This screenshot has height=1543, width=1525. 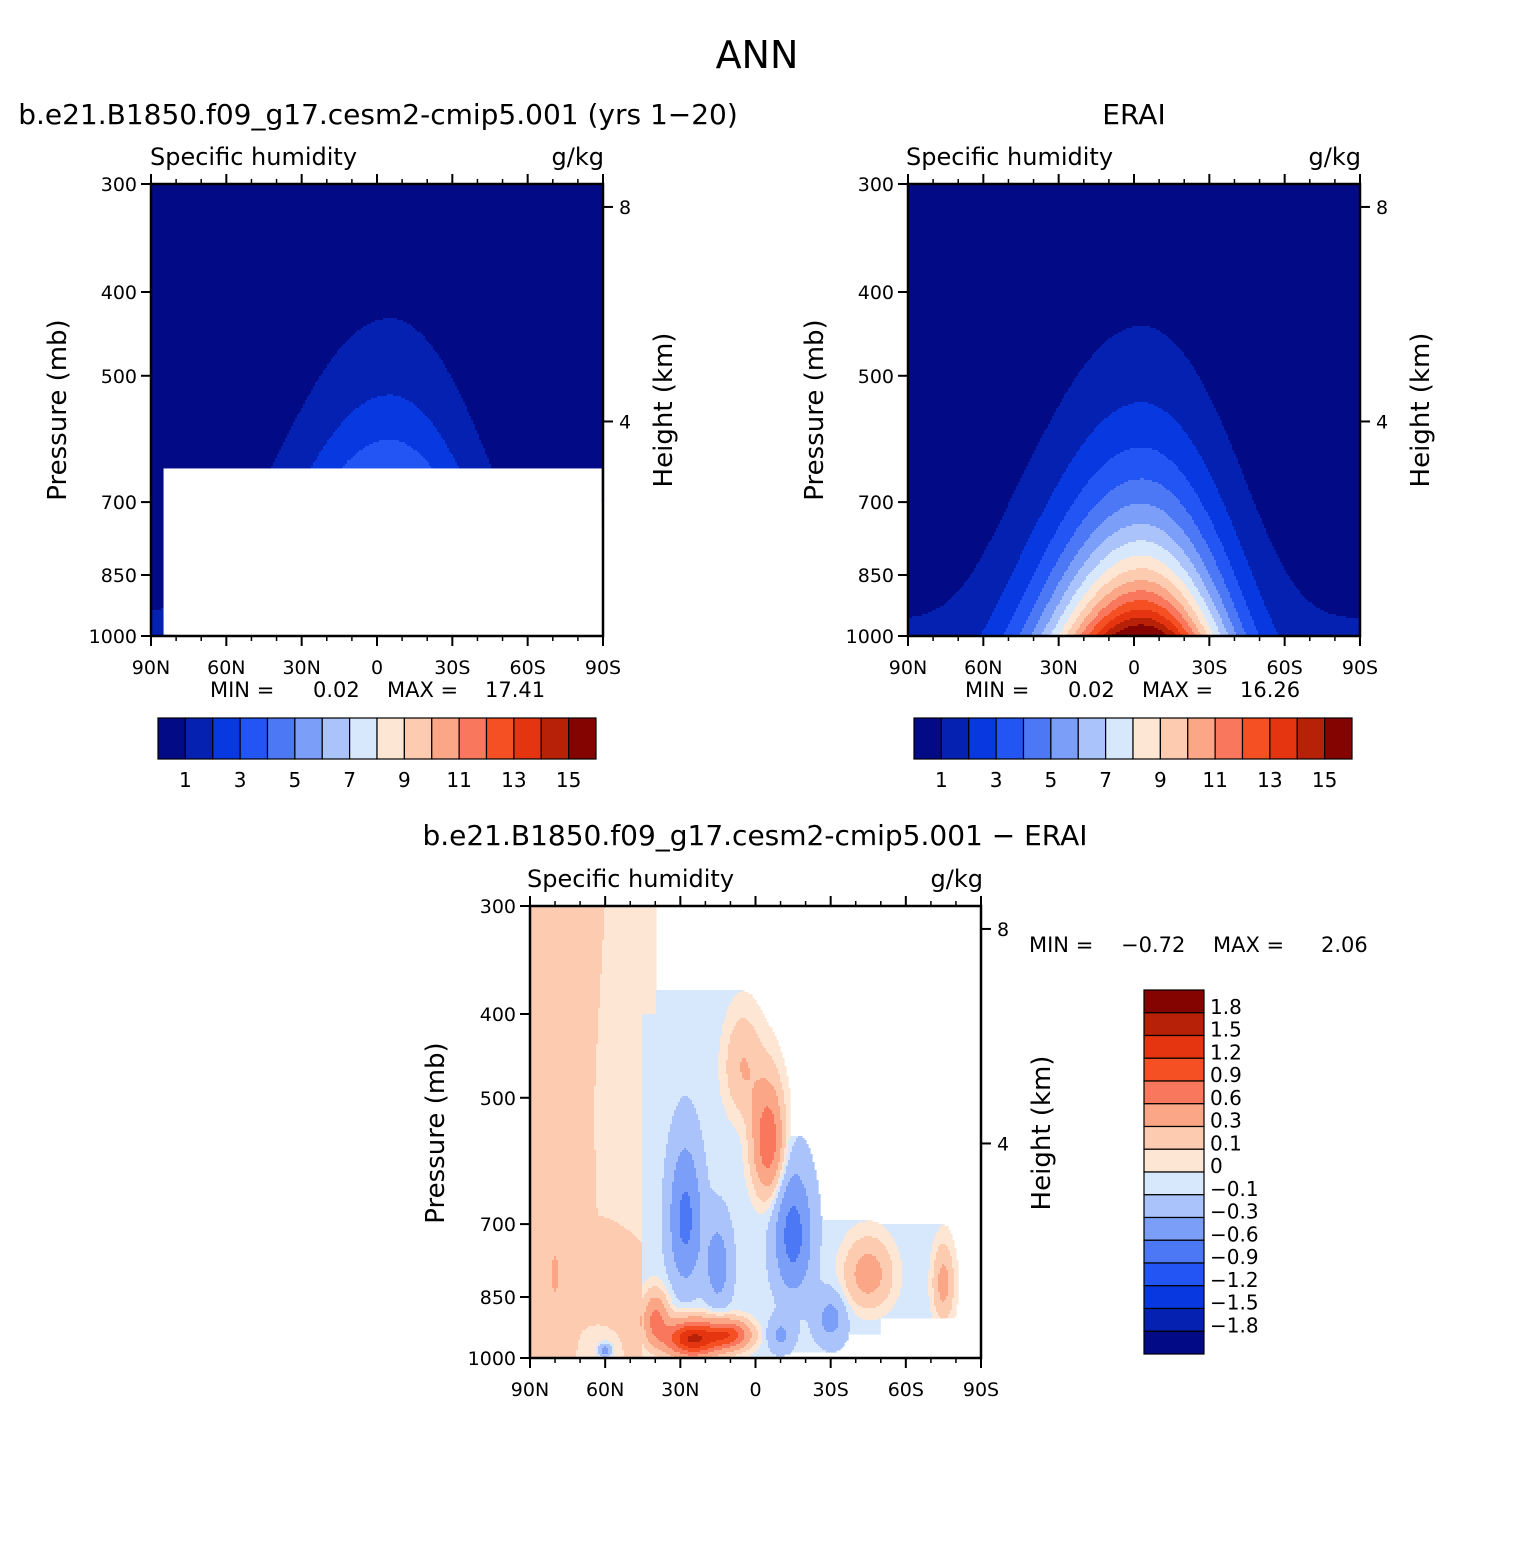 What do you see at coordinates (1134, 410) in the screenshot?
I see `plot-frame` at bounding box center [1134, 410].